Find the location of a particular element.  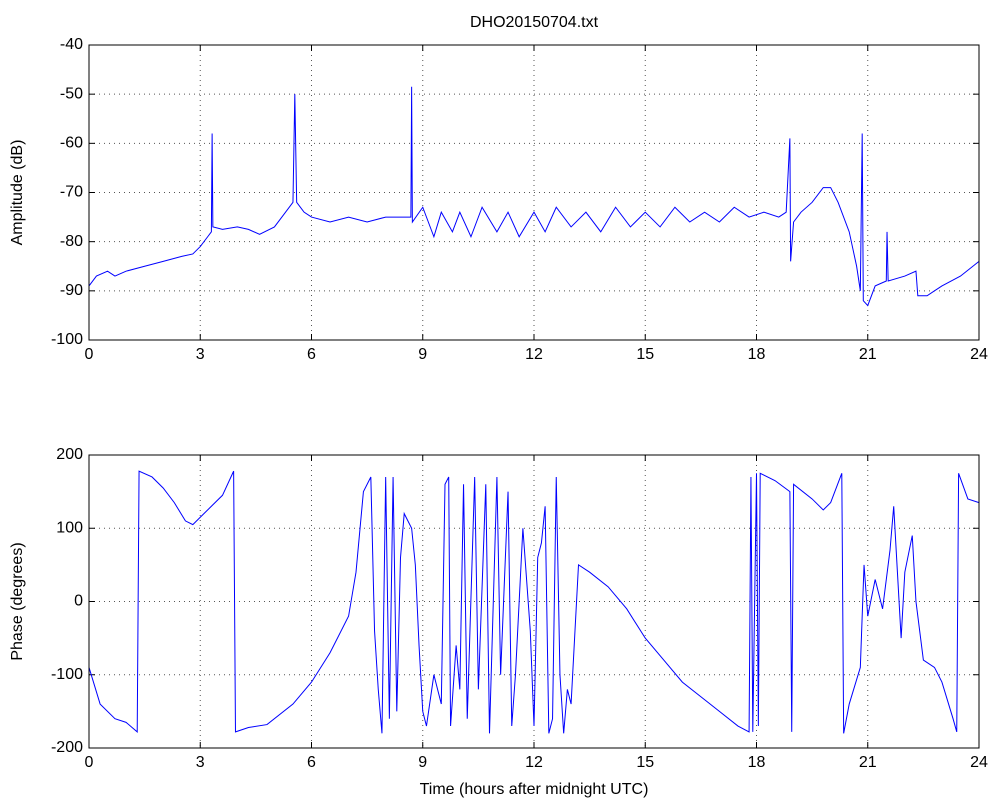

chart-title: DHO20150704.txt is located at coordinates (534, 22).